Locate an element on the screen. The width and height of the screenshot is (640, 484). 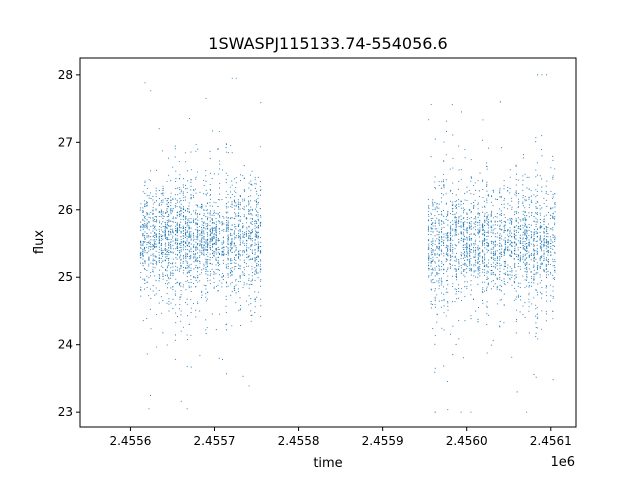
x-axis: 2.4556 2.4557 2.4558 2.4559 2.4560 2.4561 is located at coordinates (340, 437).